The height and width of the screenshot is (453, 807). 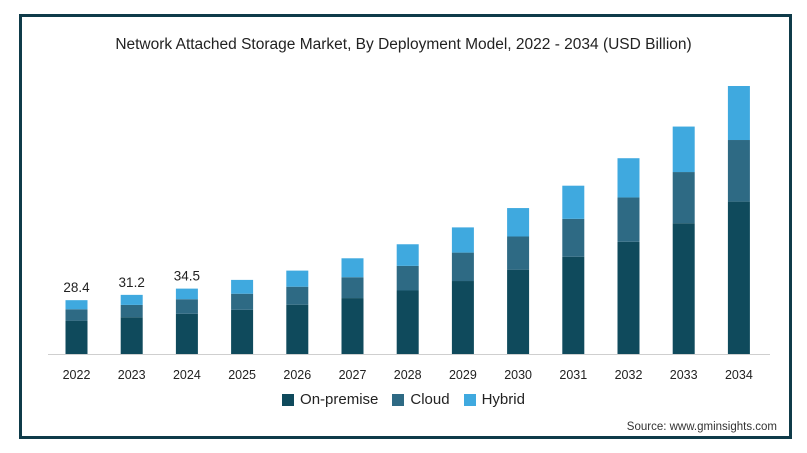 What do you see at coordinates (628, 219) in the screenshot?
I see `bar-cloud-2032` at bounding box center [628, 219].